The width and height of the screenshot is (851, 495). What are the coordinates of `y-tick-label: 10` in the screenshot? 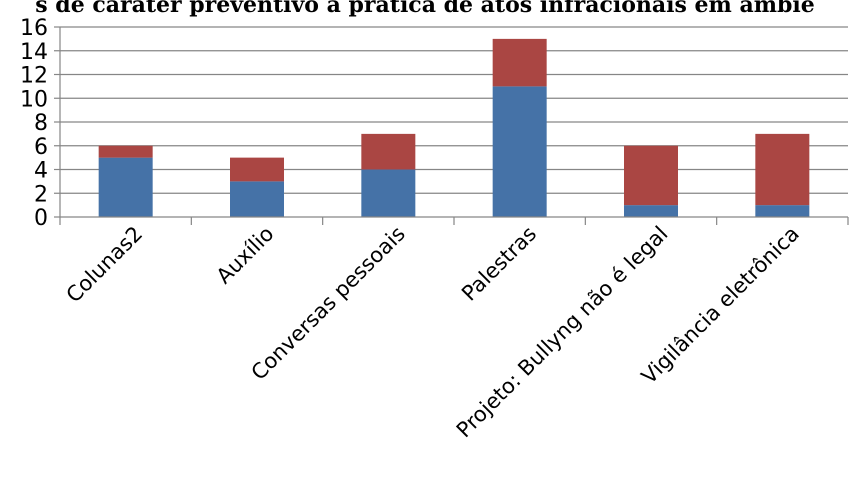 It's located at (34, 99).